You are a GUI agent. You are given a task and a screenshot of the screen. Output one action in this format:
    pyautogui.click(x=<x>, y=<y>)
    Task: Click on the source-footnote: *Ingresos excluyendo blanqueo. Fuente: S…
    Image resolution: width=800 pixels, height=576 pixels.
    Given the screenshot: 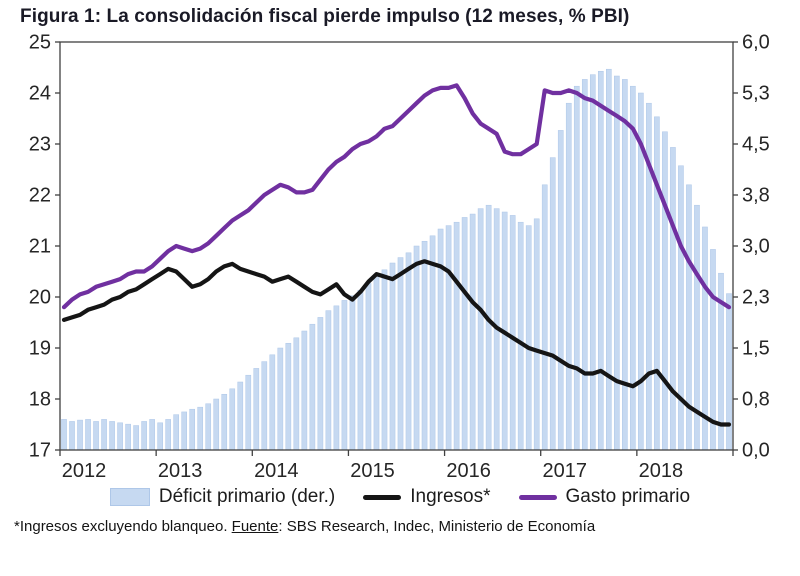 What is the action you would take?
    pyautogui.click(x=400, y=521)
    